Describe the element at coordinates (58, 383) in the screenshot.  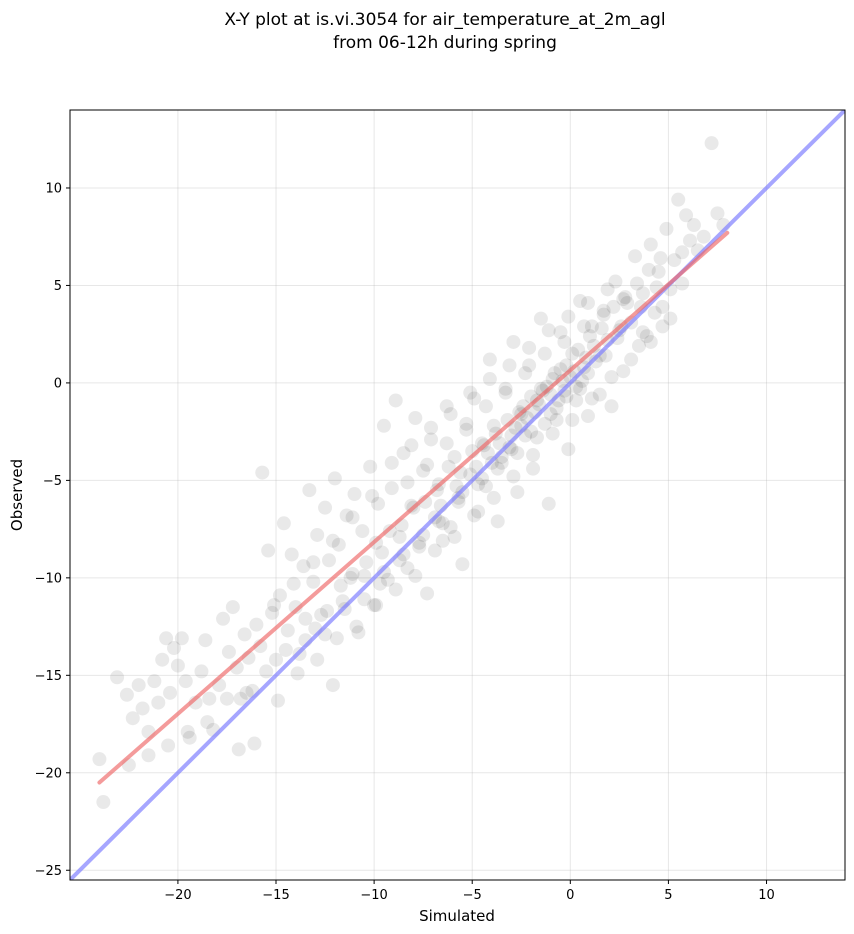
I see `y-tick-label: 0` at that location.